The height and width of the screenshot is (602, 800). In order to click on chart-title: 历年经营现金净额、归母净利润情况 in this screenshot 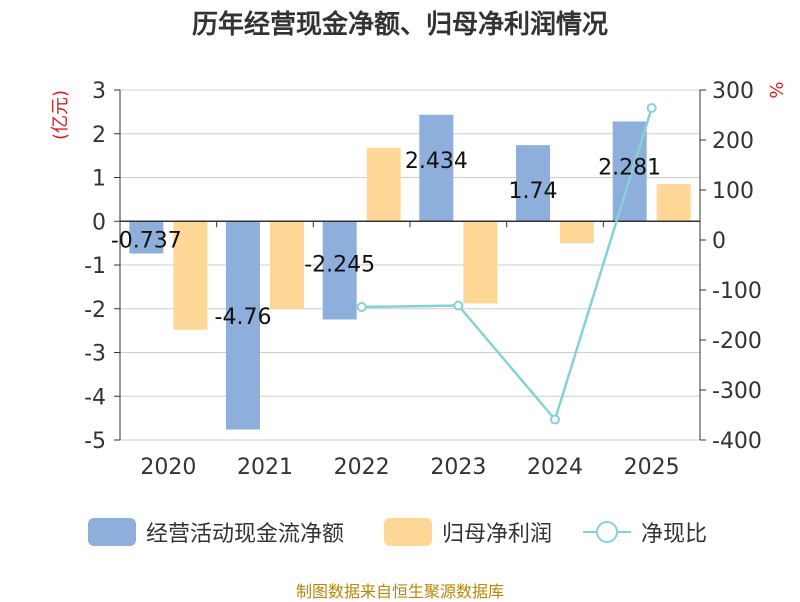, I will do `click(399, 25)`.